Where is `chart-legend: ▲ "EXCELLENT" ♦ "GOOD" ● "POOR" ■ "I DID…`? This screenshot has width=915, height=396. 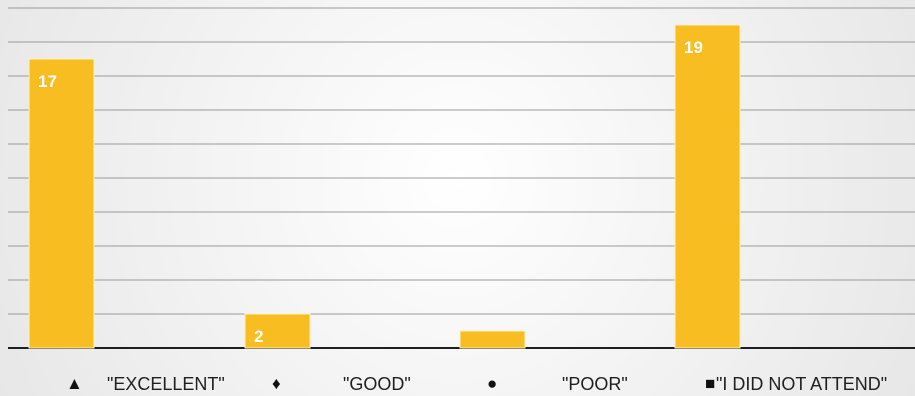
chart-legend: ▲ "EXCELLENT" ♦ "GOOD" ● "POOR" ■ "I DID… is located at coordinates (457, 384).